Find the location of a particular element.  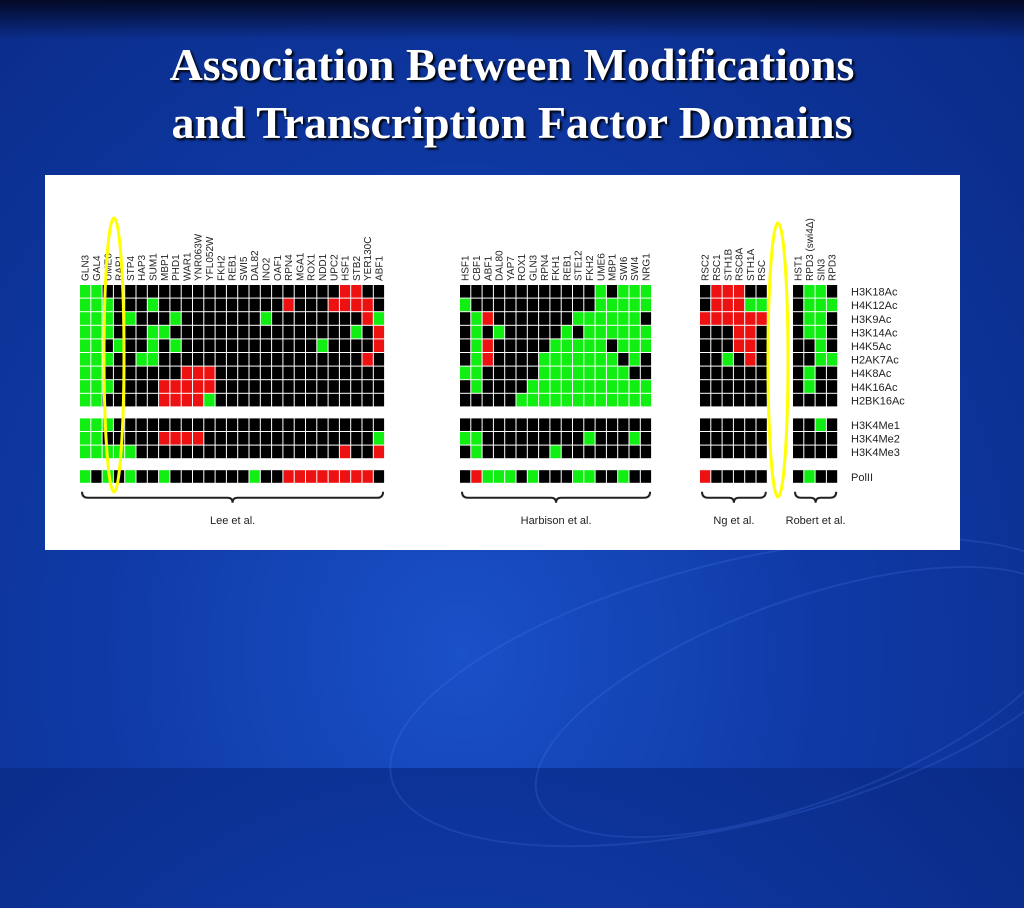

column-label: ROX1 is located at coordinates (312, 267).